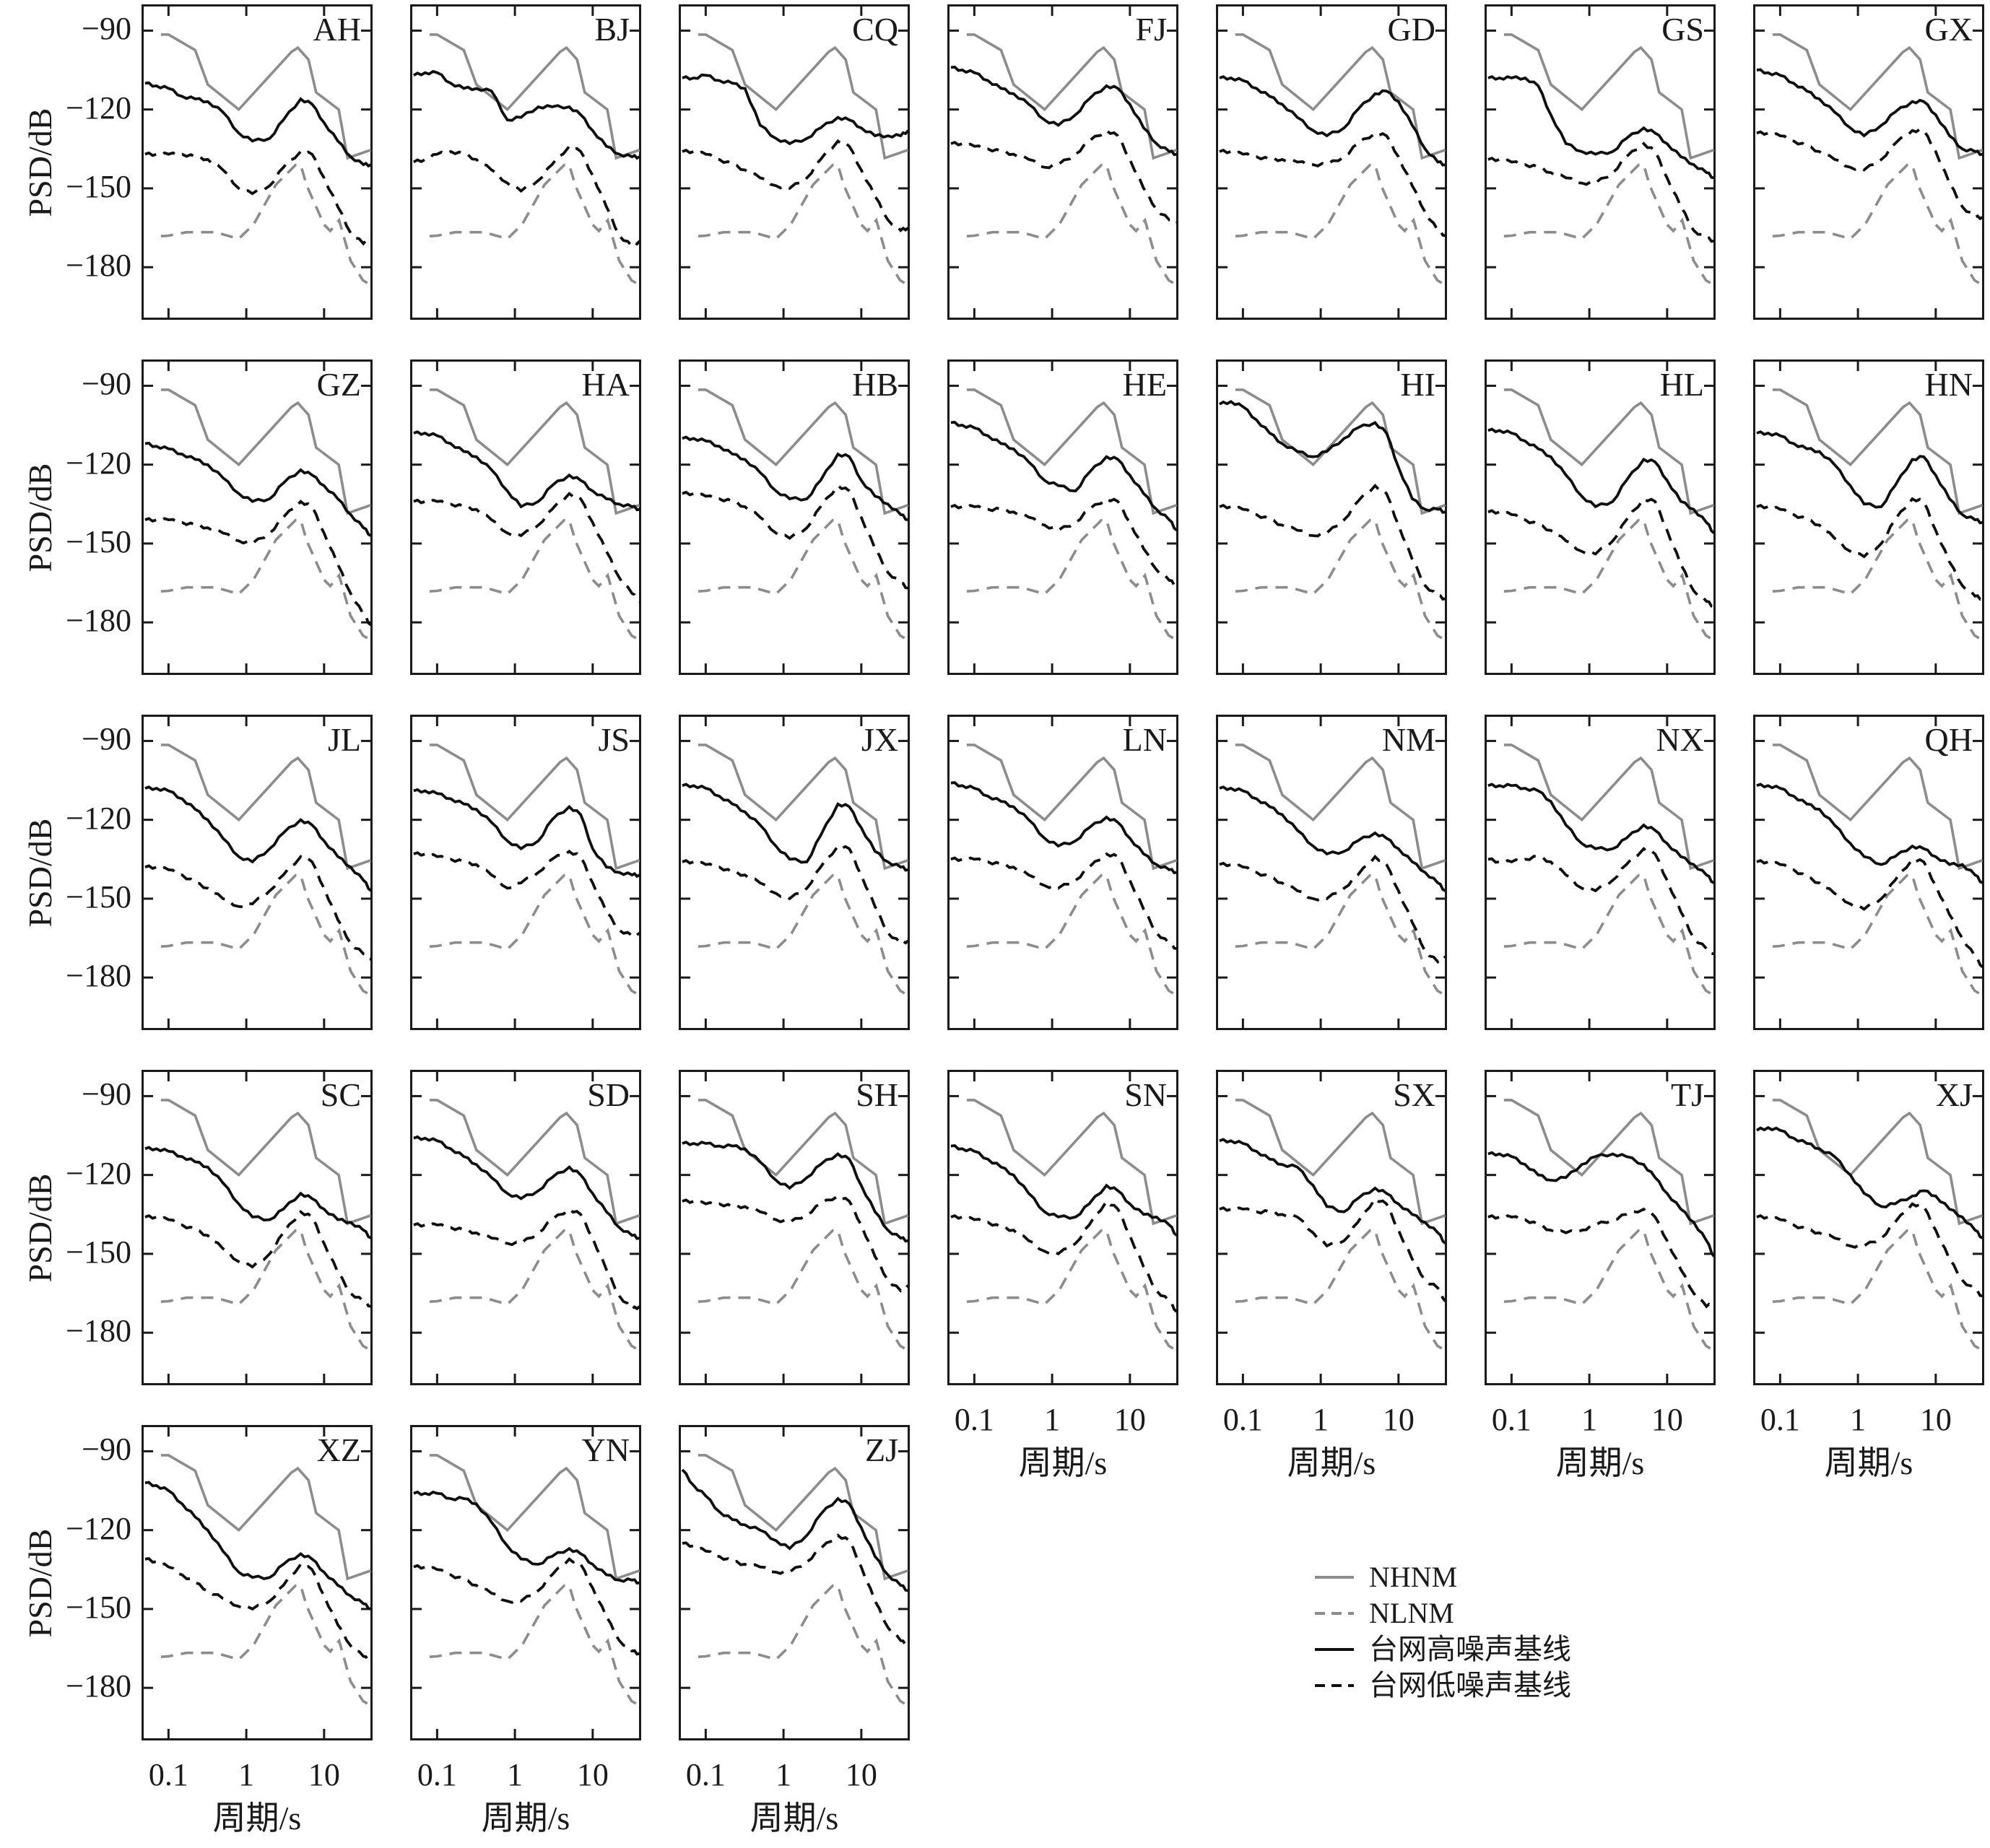 This screenshot has width=1990, height=1848. Describe the element at coordinates (1682, 384) in the screenshot. I see `panel-label: HL` at that location.